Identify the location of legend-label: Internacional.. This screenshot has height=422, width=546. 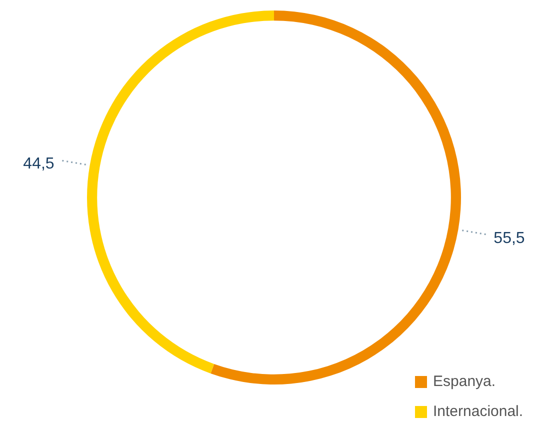
(478, 411).